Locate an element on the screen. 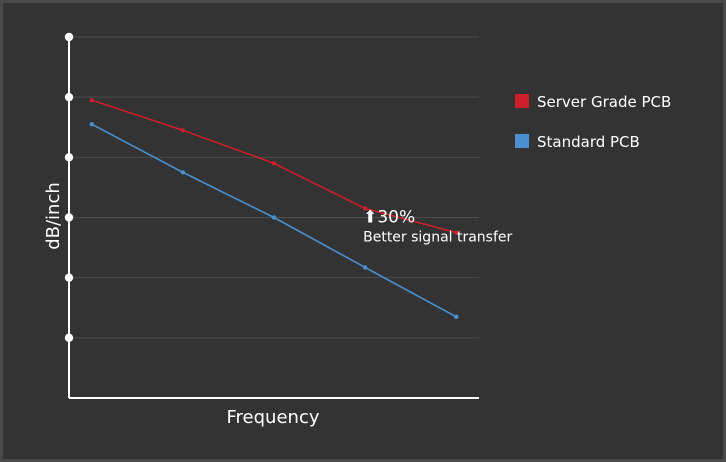  up-arrow-icon: ⬆ is located at coordinates (370, 218).